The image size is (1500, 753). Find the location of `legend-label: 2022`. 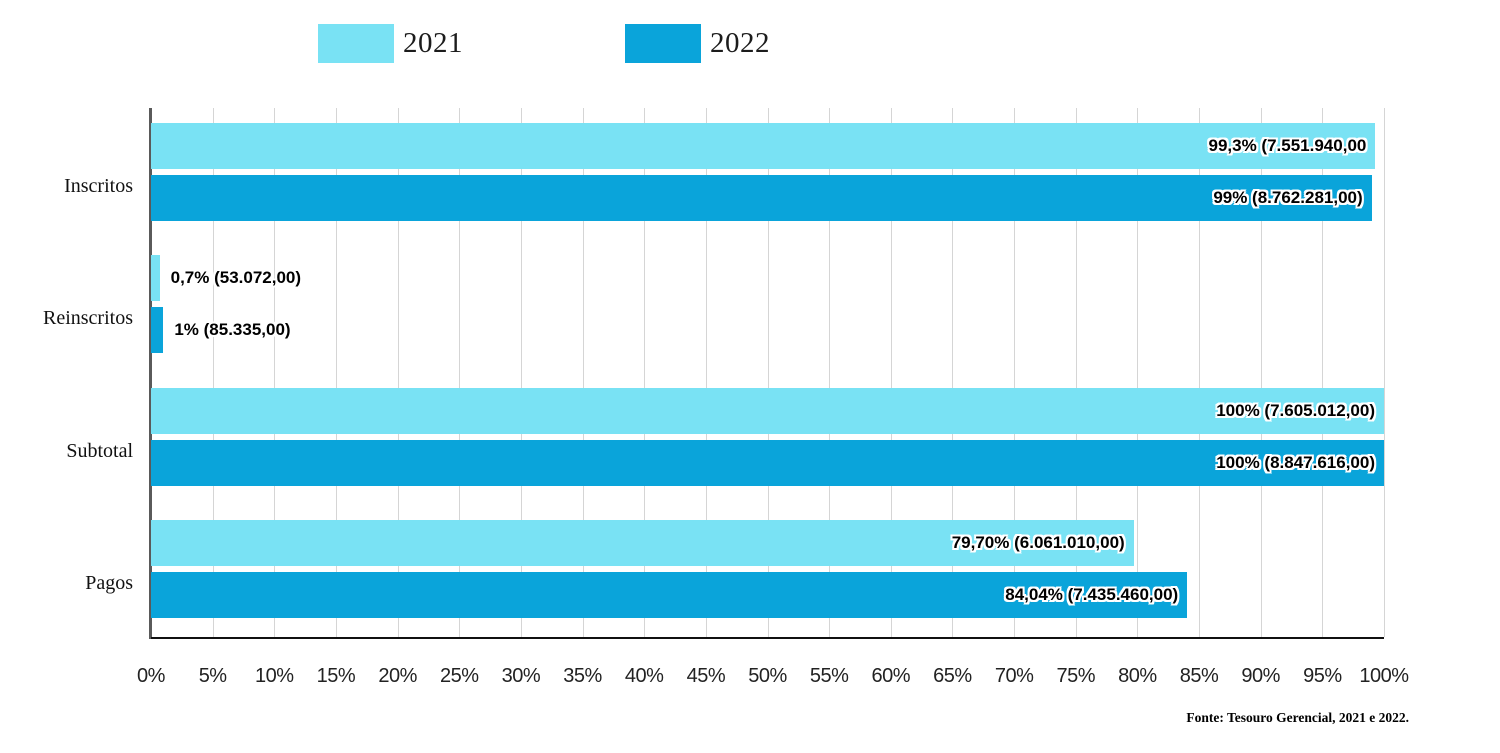

legend-label: 2022 is located at coordinates (740, 43).